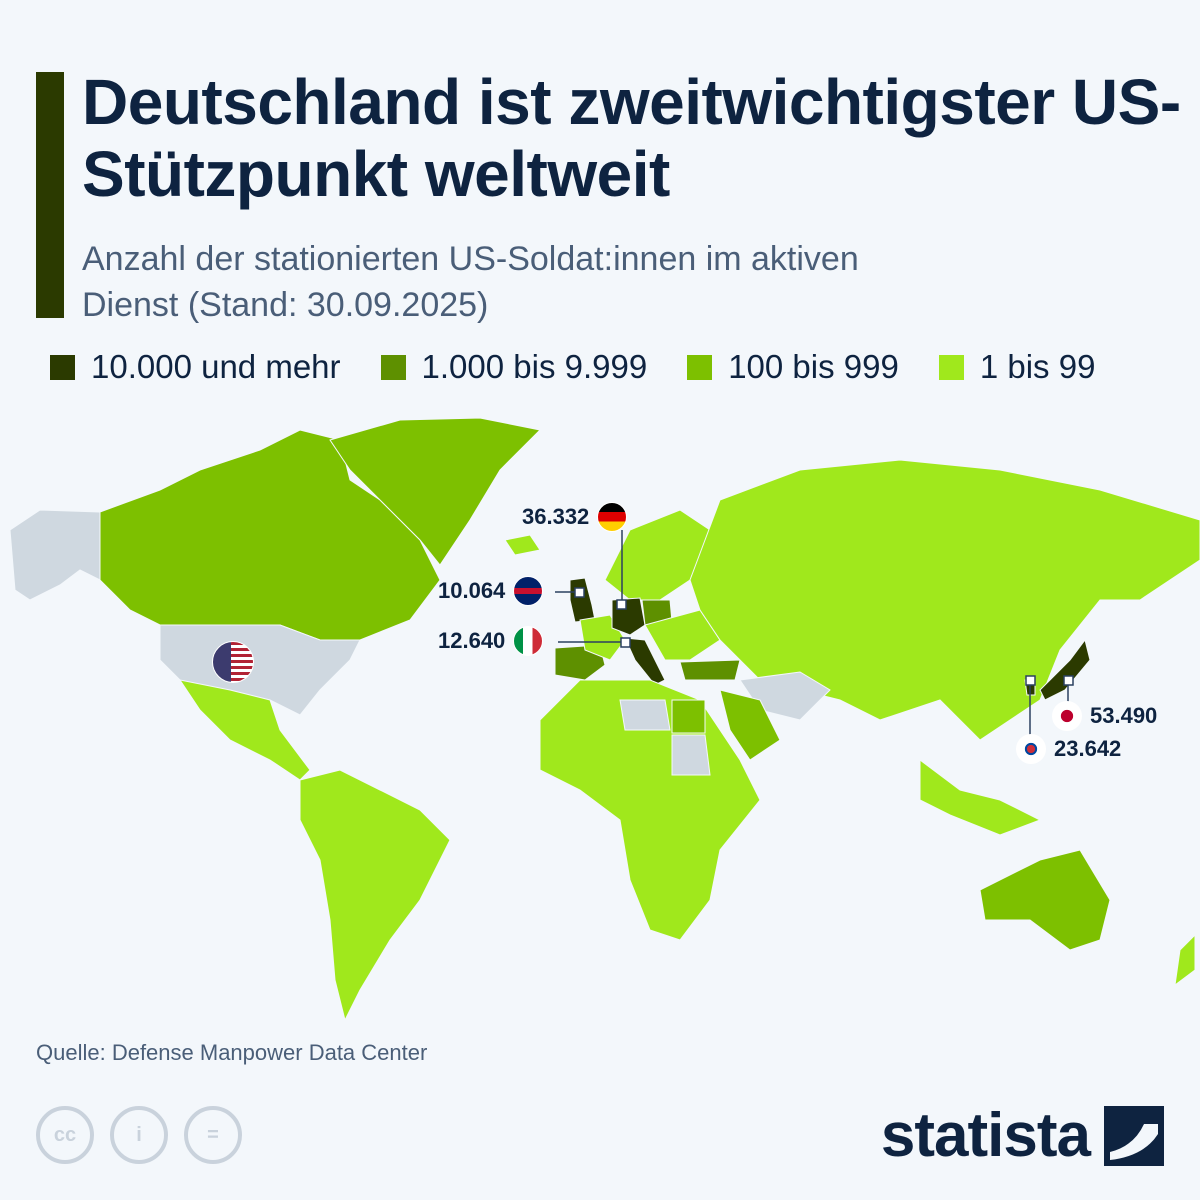 The height and width of the screenshot is (1200, 1200). Describe the element at coordinates (813, 366) in the screenshot. I see `legend-label: 100 bis 999` at that location.